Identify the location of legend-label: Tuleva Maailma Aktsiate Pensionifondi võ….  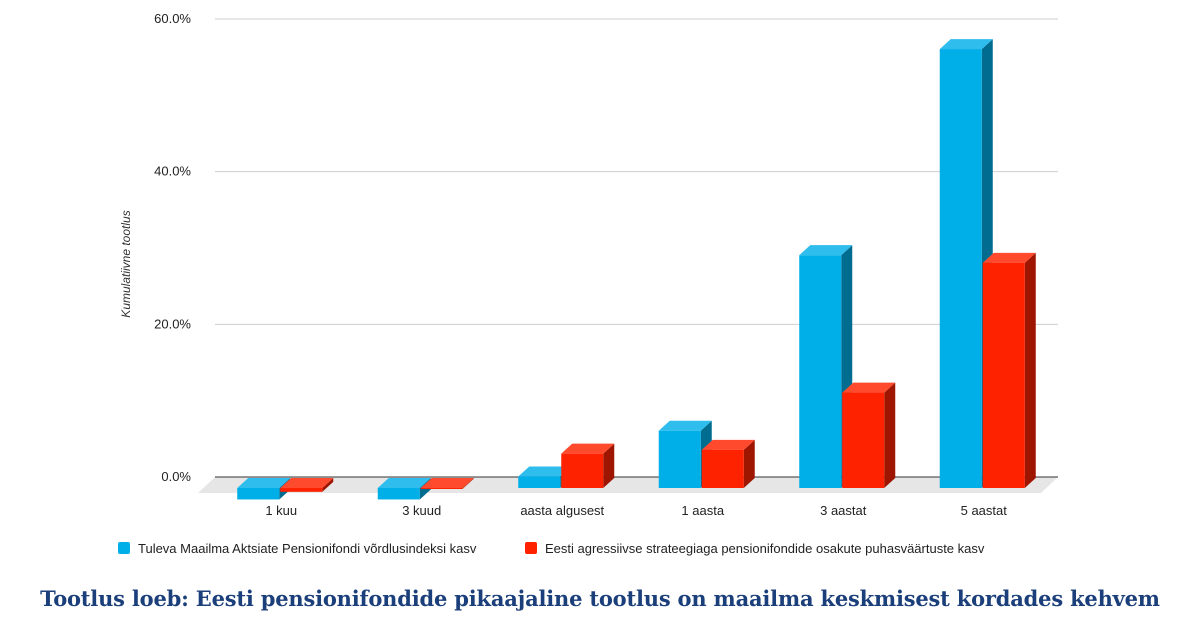
(307, 548).